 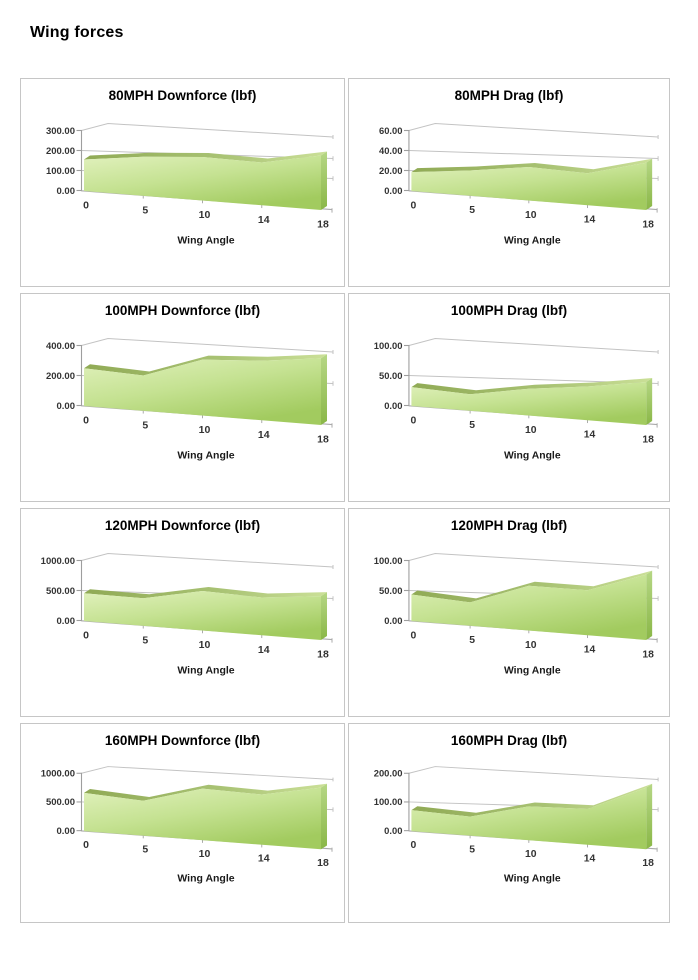 What do you see at coordinates (509, 95) in the screenshot?
I see `chart-title: 80MPH Drag (lbf)` at bounding box center [509, 95].